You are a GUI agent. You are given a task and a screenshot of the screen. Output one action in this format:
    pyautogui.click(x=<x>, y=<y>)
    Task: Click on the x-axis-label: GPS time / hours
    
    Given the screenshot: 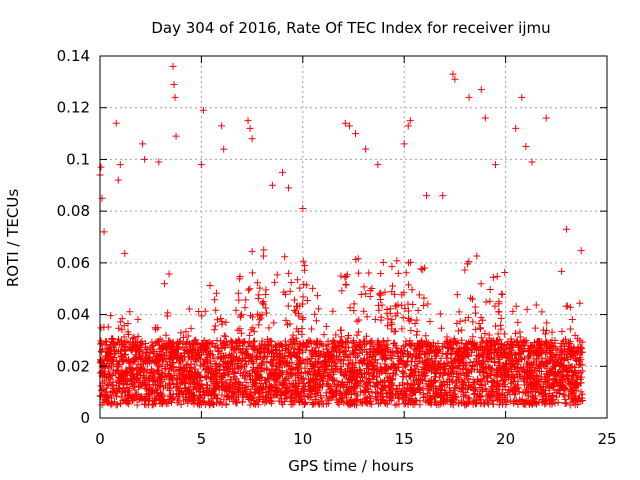 What is the action you would take?
    pyautogui.click(x=351, y=466)
    